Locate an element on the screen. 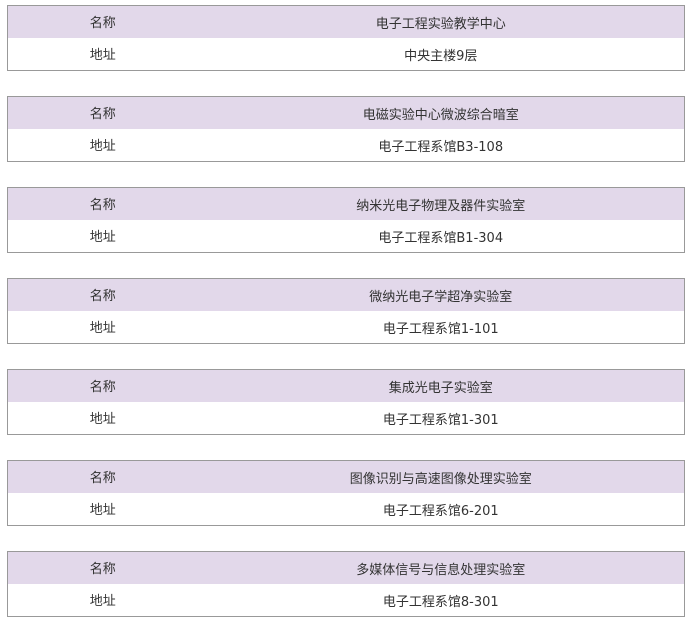 The height and width of the screenshot is (621, 692). lab-name: 电子工程实验教学中心 is located at coordinates (441, 21).